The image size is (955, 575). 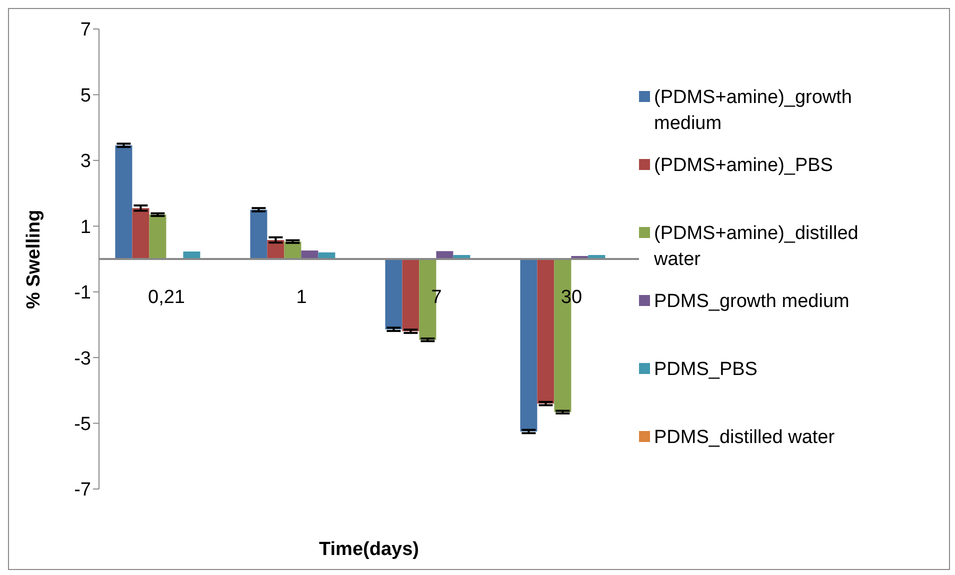 What do you see at coordinates (85, 227) in the screenshot?
I see `y-tick-label: 1` at bounding box center [85, 227].